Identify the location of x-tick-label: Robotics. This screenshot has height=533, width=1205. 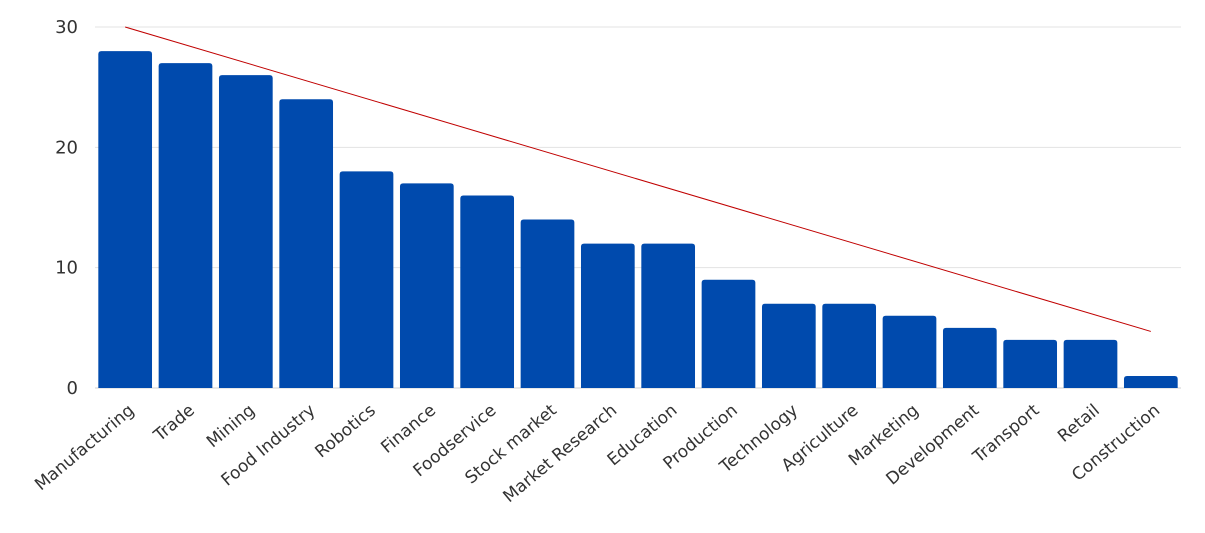
(346, 431).